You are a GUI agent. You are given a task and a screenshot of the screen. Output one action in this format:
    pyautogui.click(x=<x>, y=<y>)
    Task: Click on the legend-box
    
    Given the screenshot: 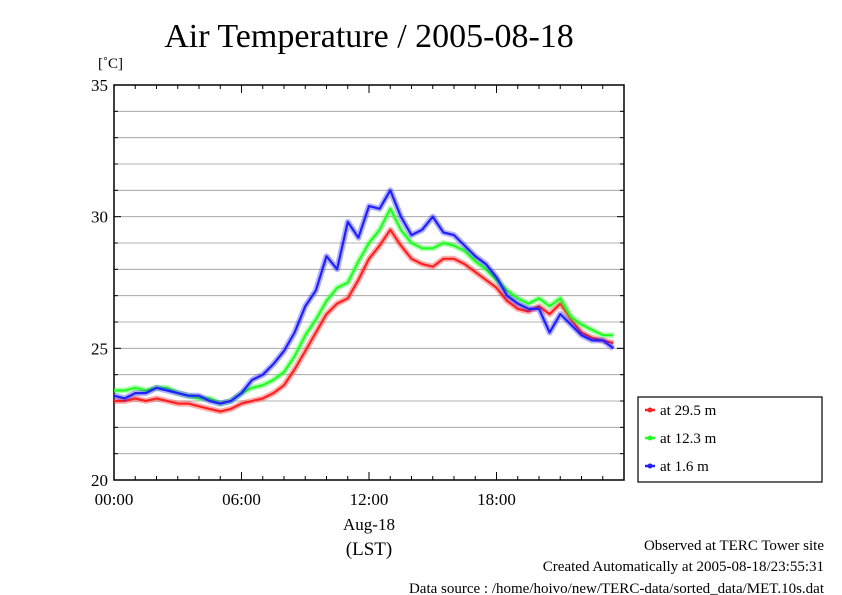 What is the action you would take?
    pyautogui.click(x=730, y=439)
    